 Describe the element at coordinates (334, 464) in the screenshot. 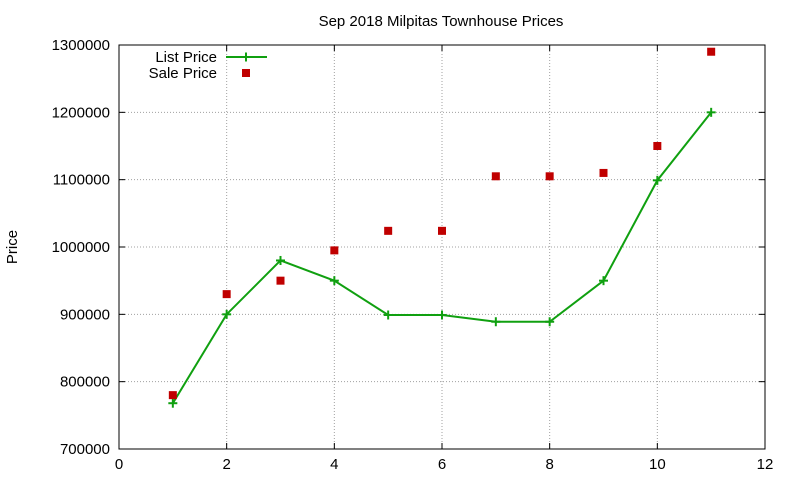

I see `x-tick-label: 4` at that location.